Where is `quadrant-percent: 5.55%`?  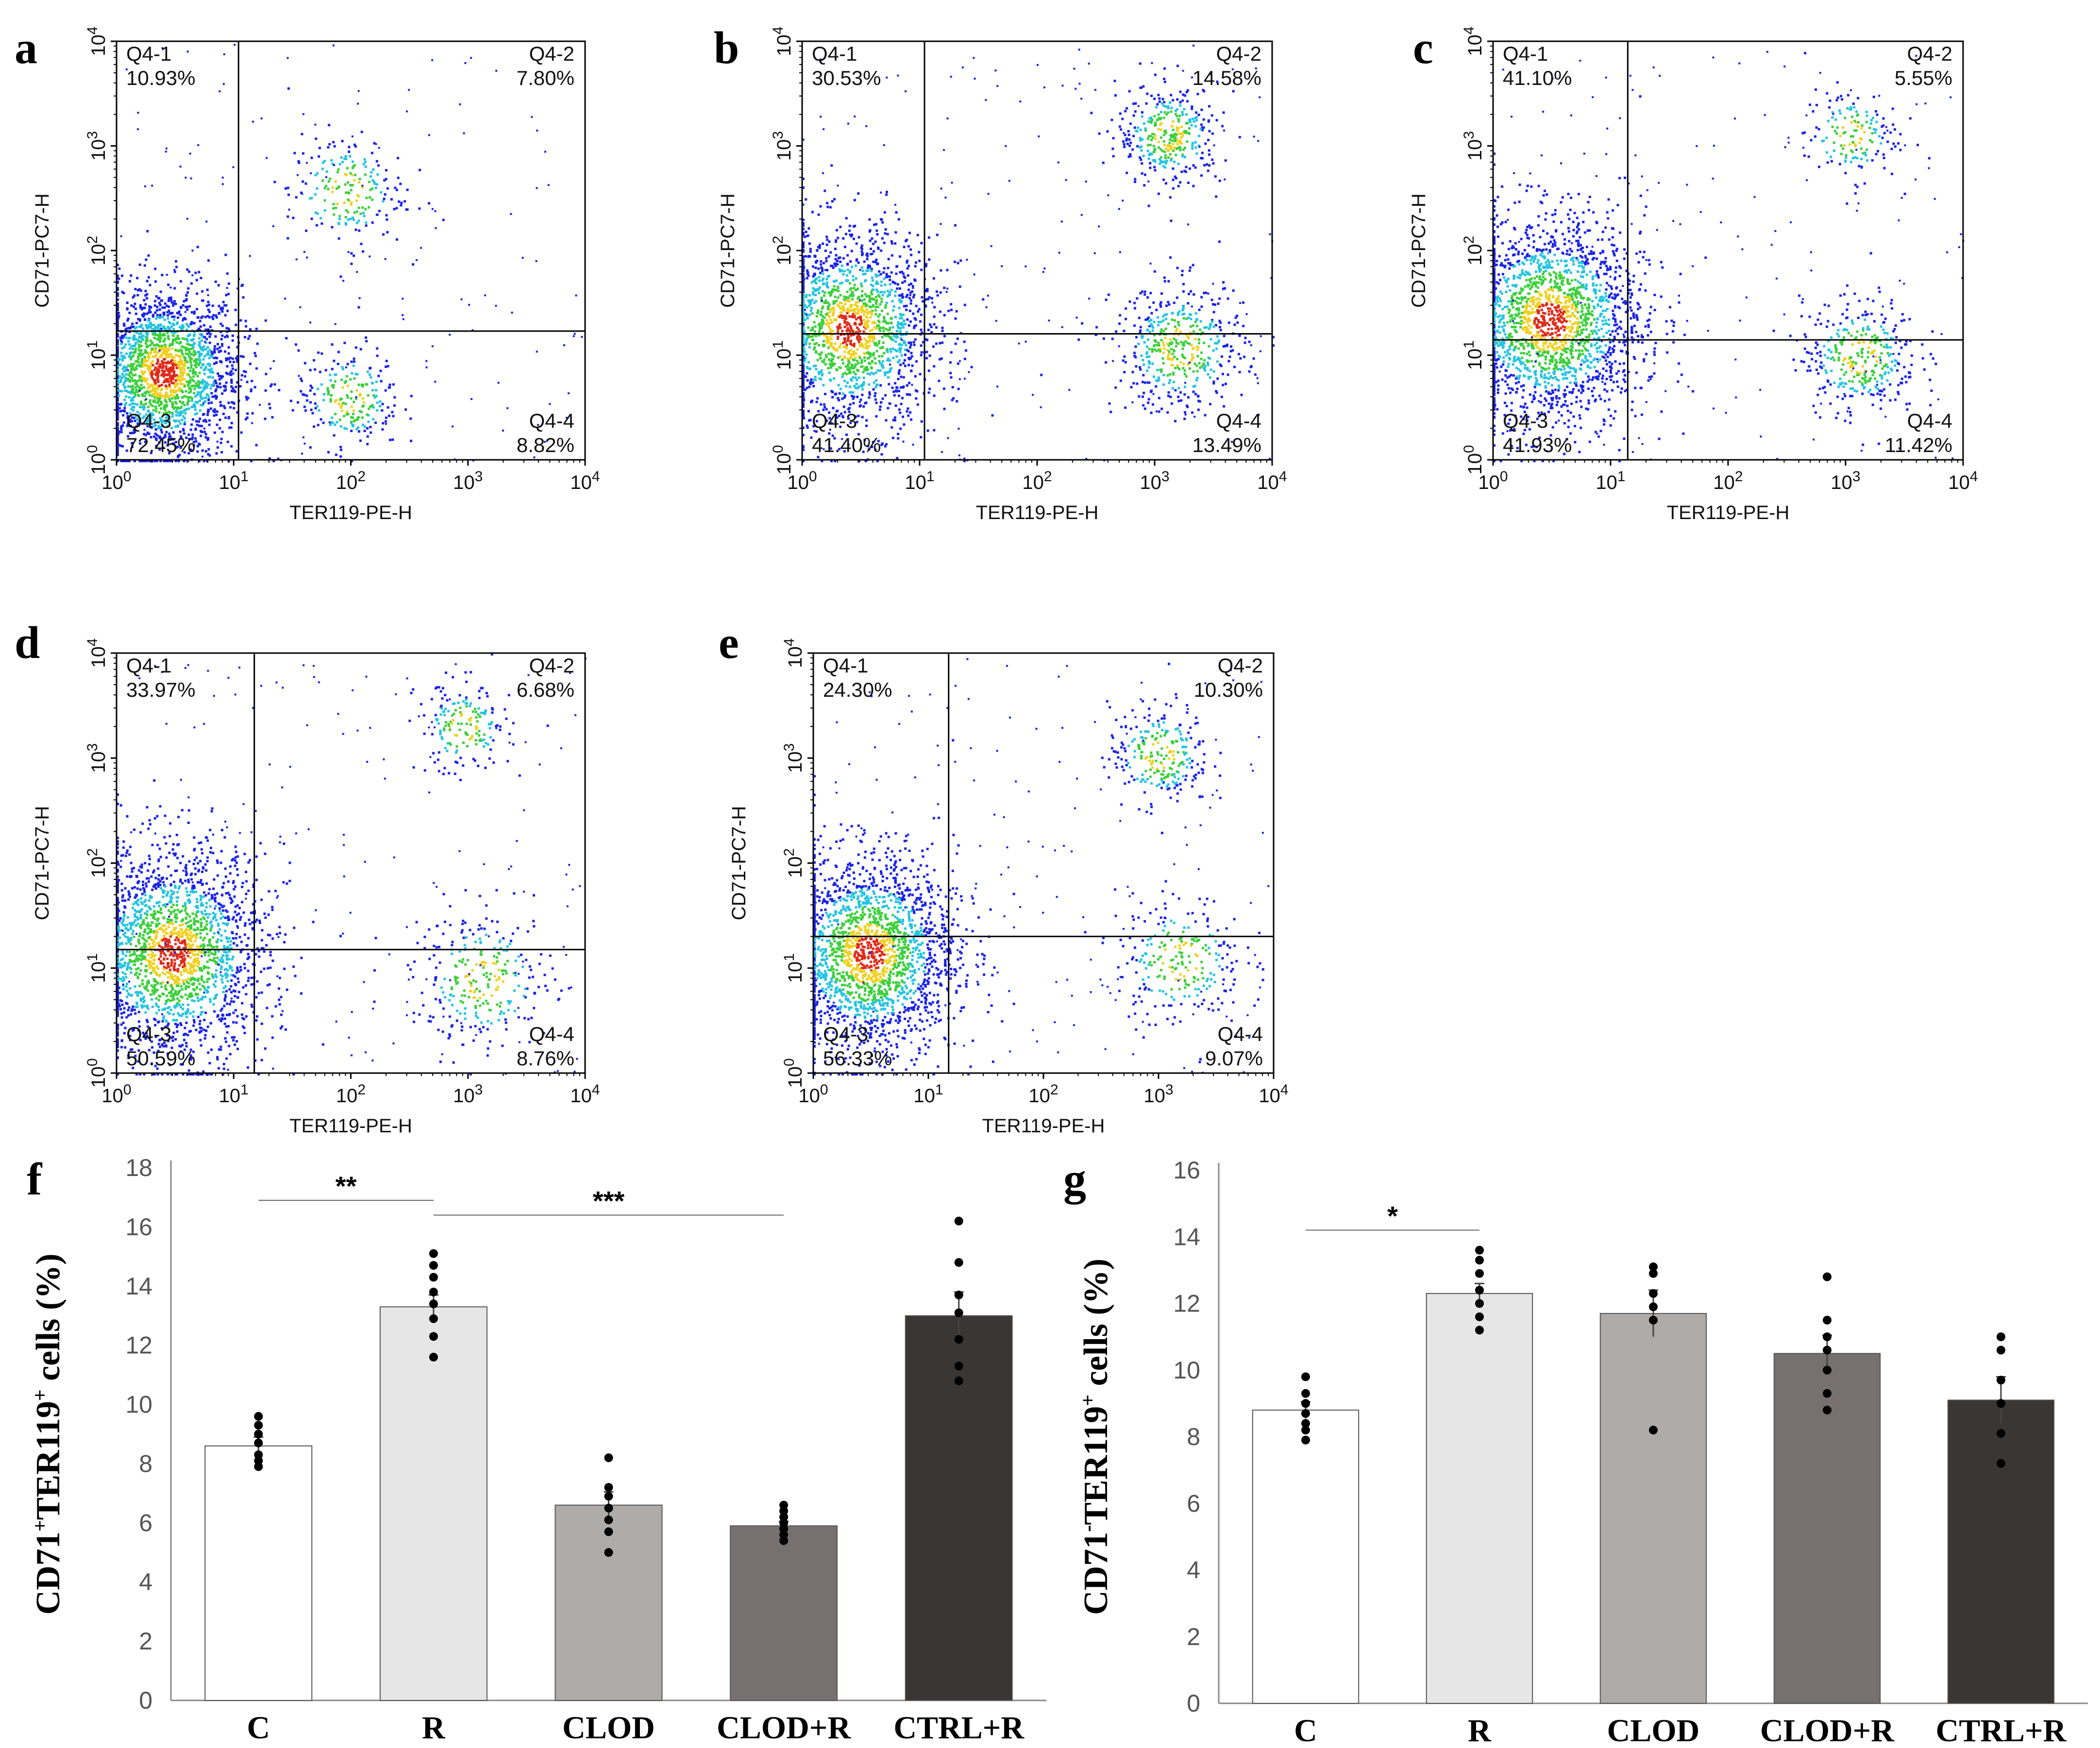
quadrant-percent: 5.55% is located at coordinates (1923, 78).